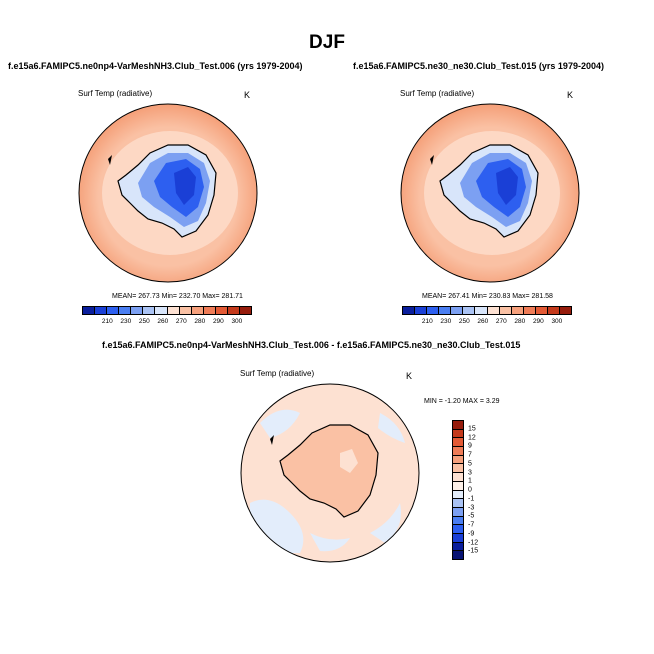 Image resolution: width=654 pixels, height=654 pixels. I want to click on diff-colorbar-tick-label: -12, so click(473, 542).